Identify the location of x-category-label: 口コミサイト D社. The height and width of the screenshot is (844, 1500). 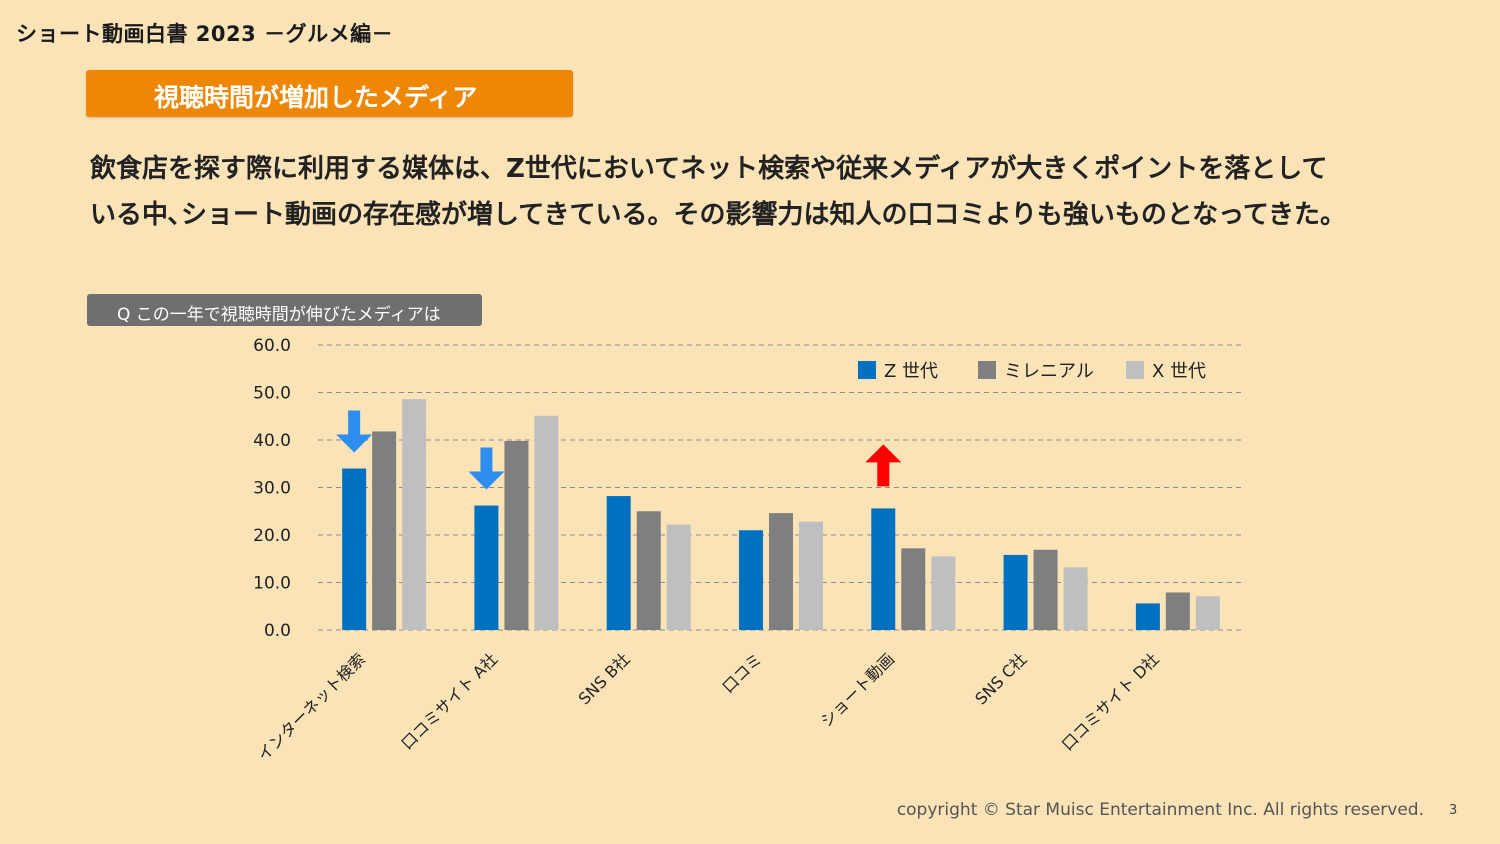
(1110, 701).